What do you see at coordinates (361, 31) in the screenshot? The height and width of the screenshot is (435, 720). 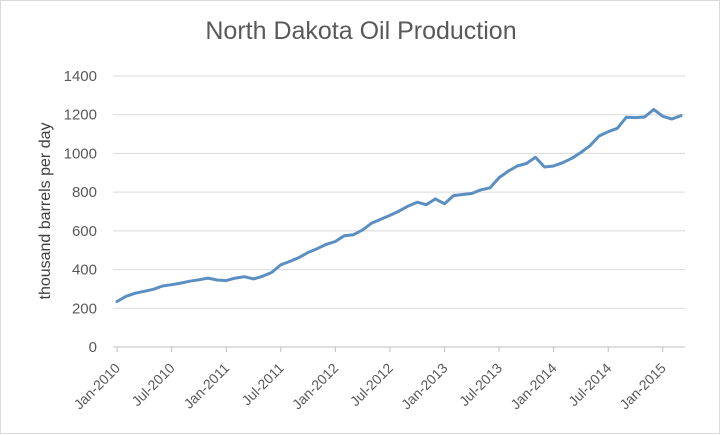 I see `chart-title: North Dakota Oil Production` at bounding box center [361, 31].